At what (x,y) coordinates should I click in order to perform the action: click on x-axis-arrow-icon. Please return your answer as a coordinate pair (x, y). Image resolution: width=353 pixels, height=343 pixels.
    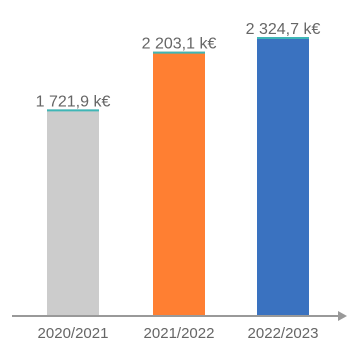
    Looking at the image, I should click on (342, 316).